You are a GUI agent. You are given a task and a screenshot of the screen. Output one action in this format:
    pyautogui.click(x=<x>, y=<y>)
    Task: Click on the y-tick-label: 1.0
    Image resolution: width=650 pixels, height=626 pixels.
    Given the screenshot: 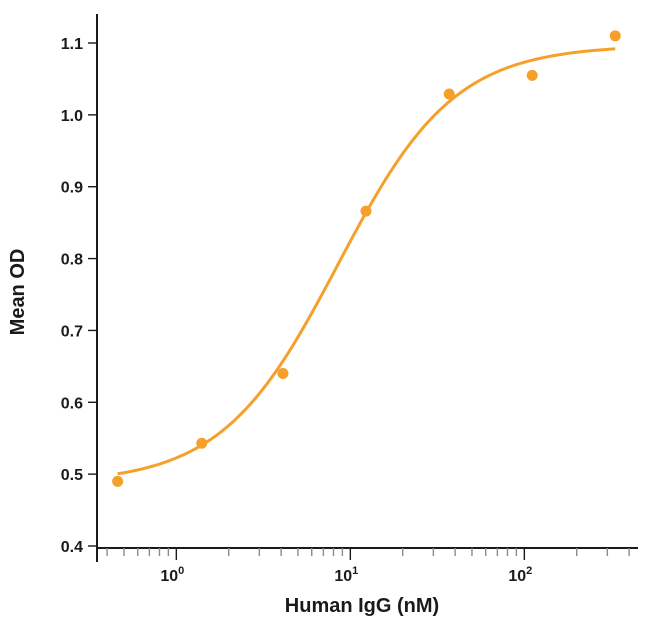 What is the action you would take?
    pyautogui.click(x=72, y=116)
    